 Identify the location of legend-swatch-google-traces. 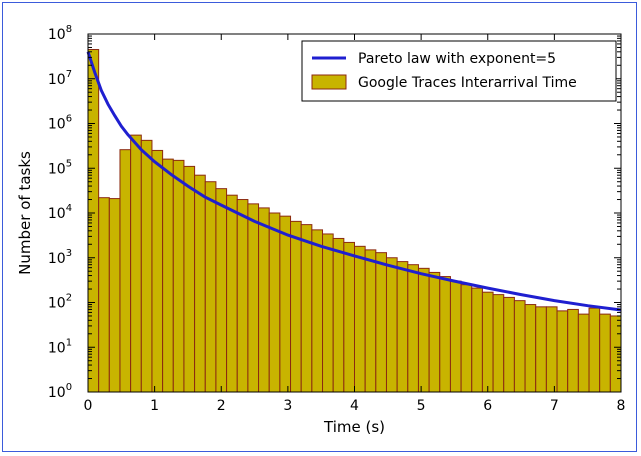
(329, 82).